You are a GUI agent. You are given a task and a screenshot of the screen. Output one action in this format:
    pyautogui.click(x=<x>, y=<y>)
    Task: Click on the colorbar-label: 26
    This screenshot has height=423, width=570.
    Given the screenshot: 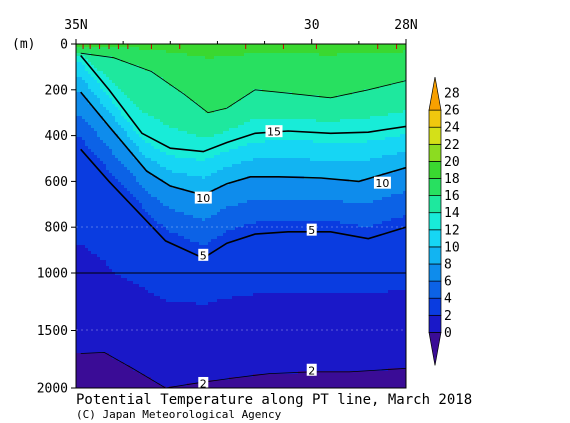 What is the action you would take?
    pyautogui.click(x=452, y=111)
    